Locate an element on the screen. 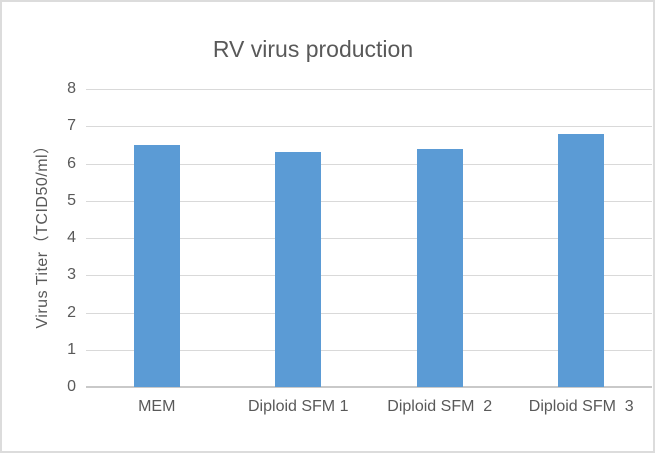 This screenshot has height=453, width=655. x-tick-label: Diploid SFM 1 is located at coordinates (298, 406).